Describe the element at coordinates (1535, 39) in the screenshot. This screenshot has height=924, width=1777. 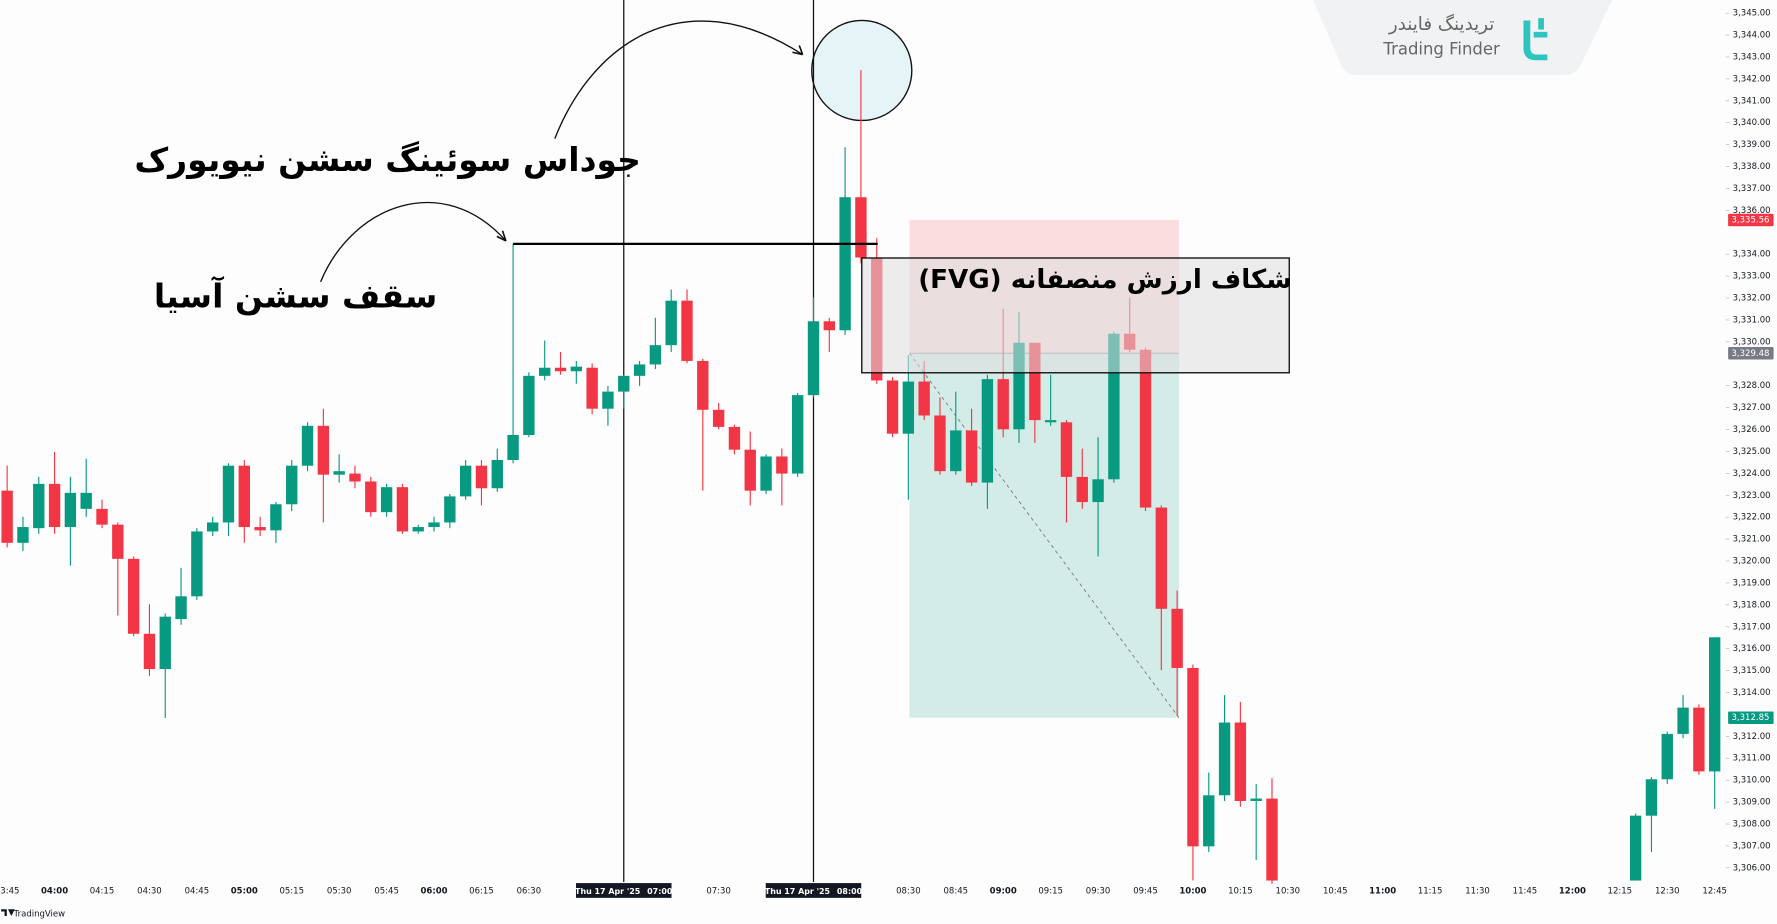
I see `logo-icon` at that location.